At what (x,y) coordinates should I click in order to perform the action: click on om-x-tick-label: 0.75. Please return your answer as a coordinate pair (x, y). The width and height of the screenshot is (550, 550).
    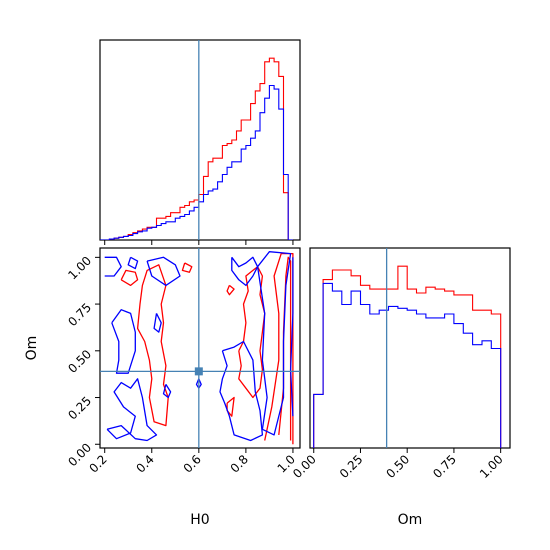
    Looking at the image, I should click on (444, 466).